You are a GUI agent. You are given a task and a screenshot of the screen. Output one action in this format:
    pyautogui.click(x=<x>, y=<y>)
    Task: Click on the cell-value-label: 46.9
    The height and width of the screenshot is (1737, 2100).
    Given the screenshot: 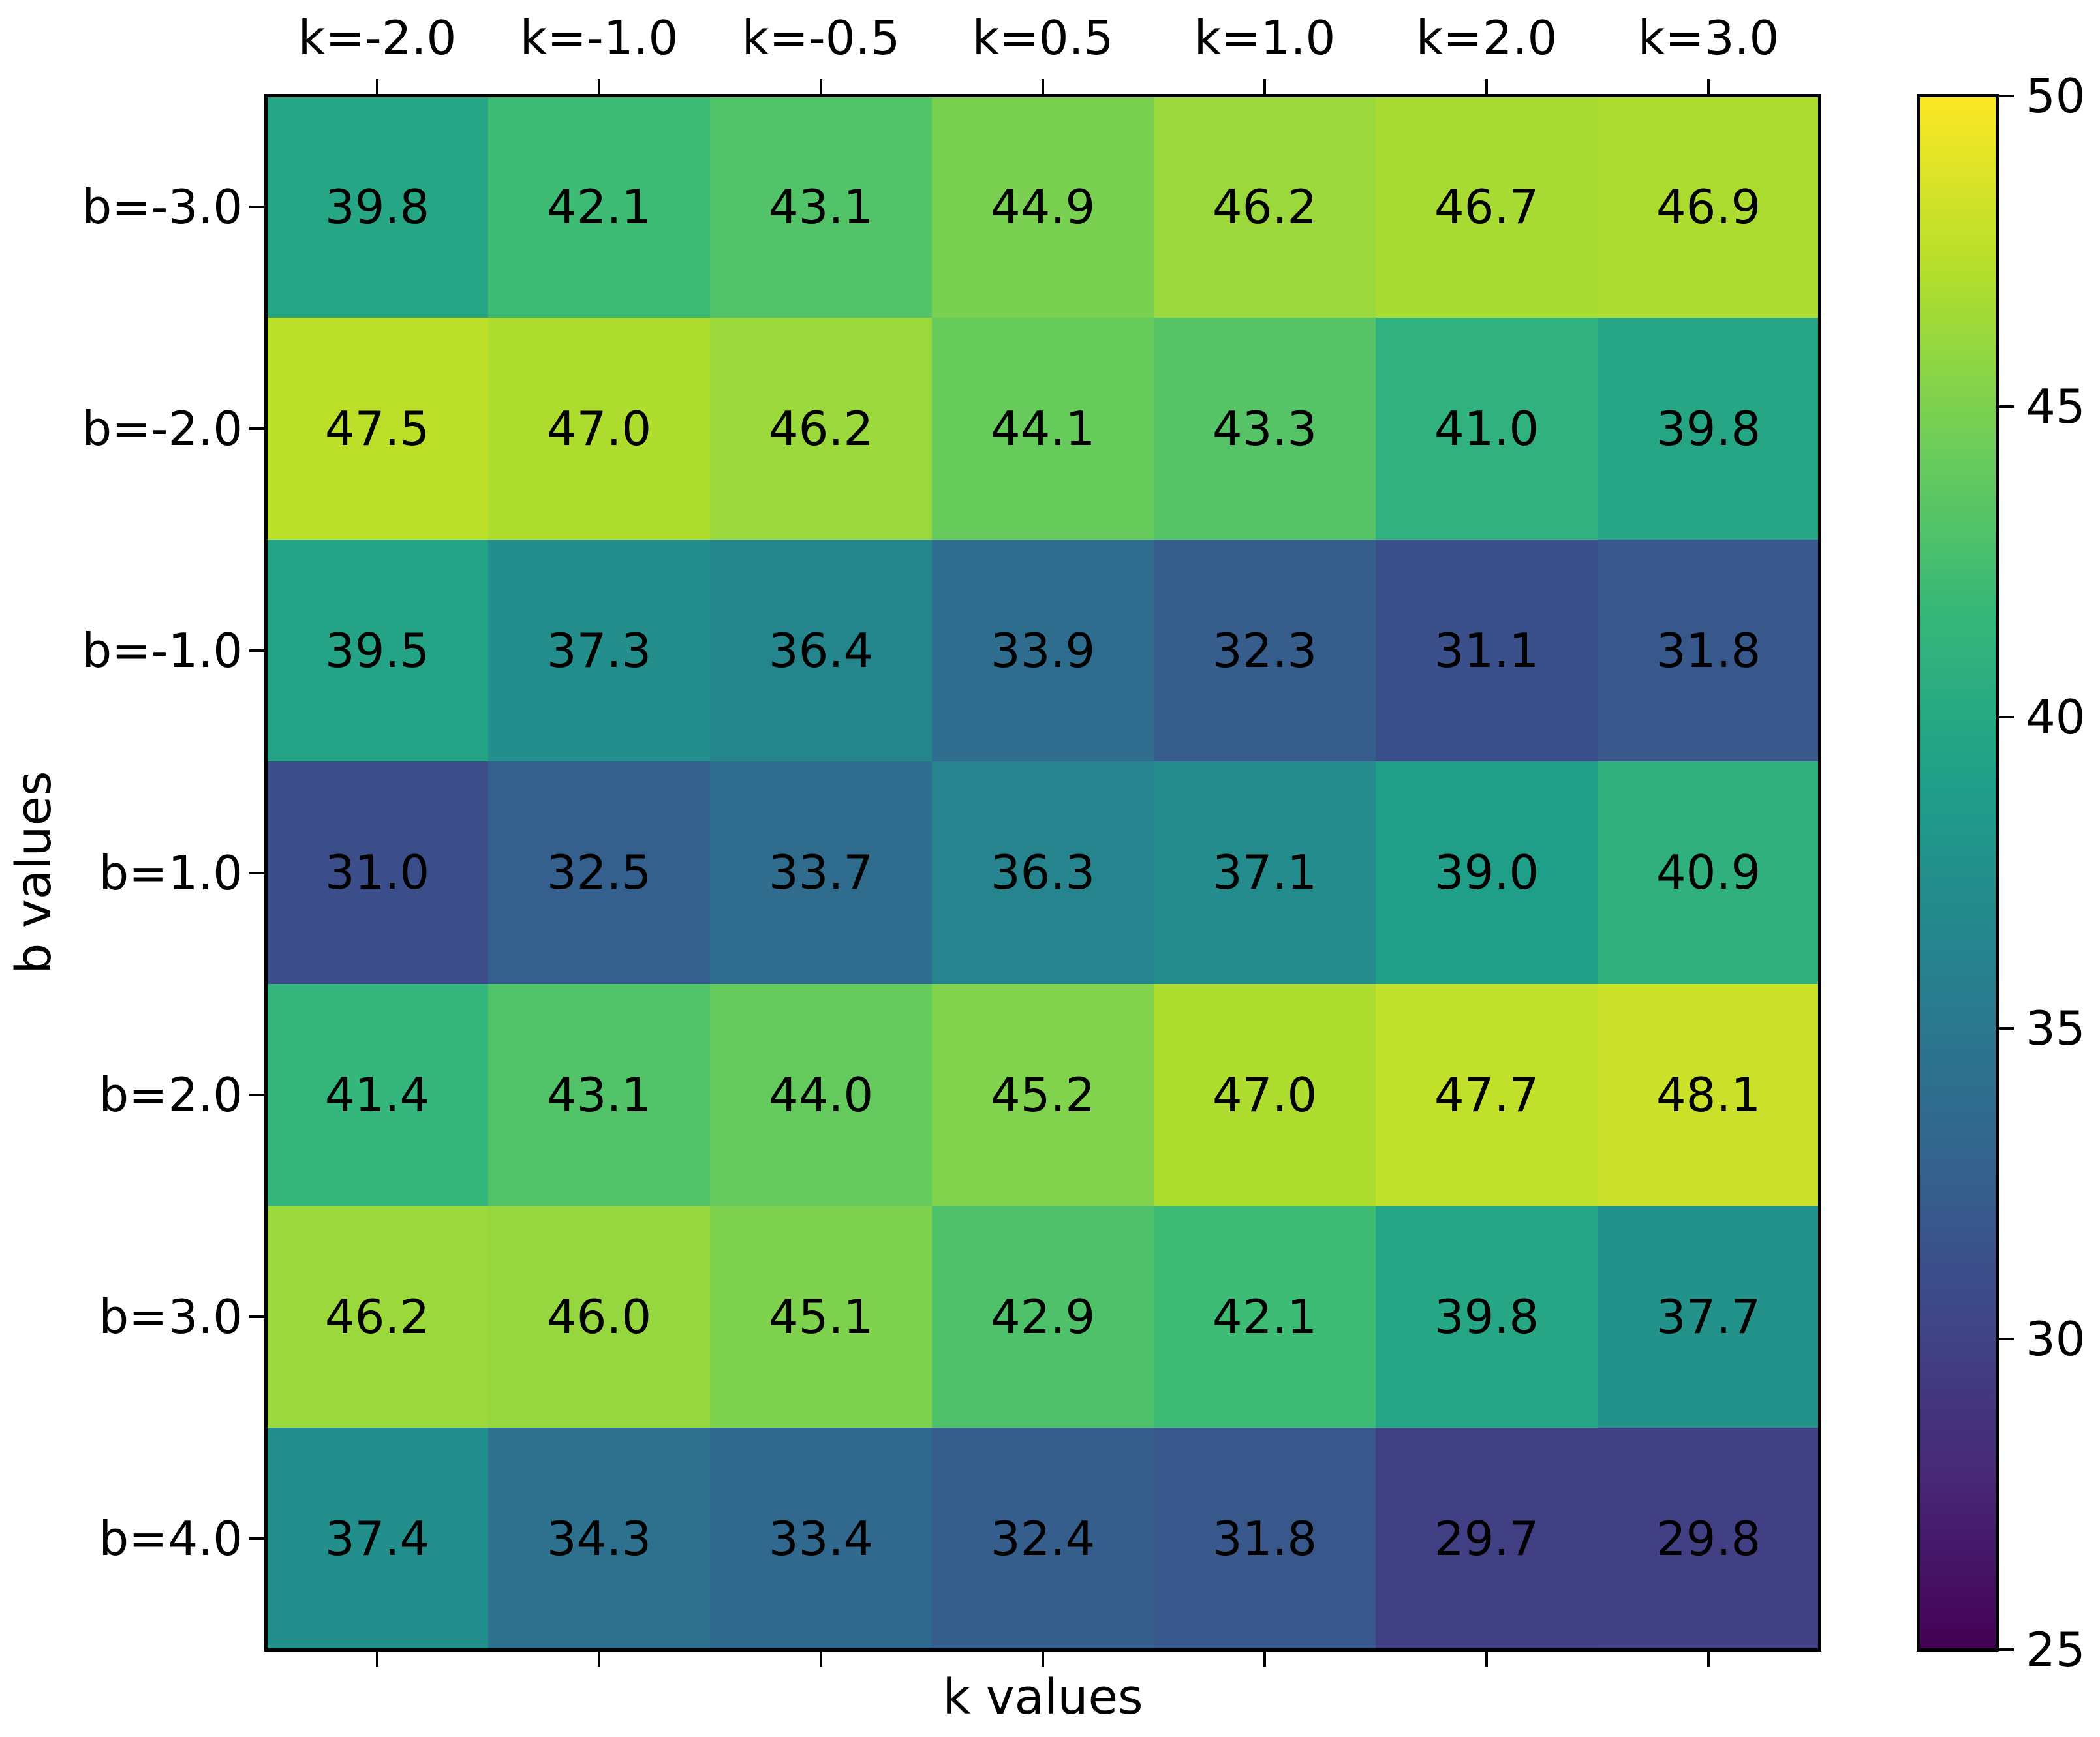 What is the action you would take?
    pyautogui.click(x=1708, y=207)
    